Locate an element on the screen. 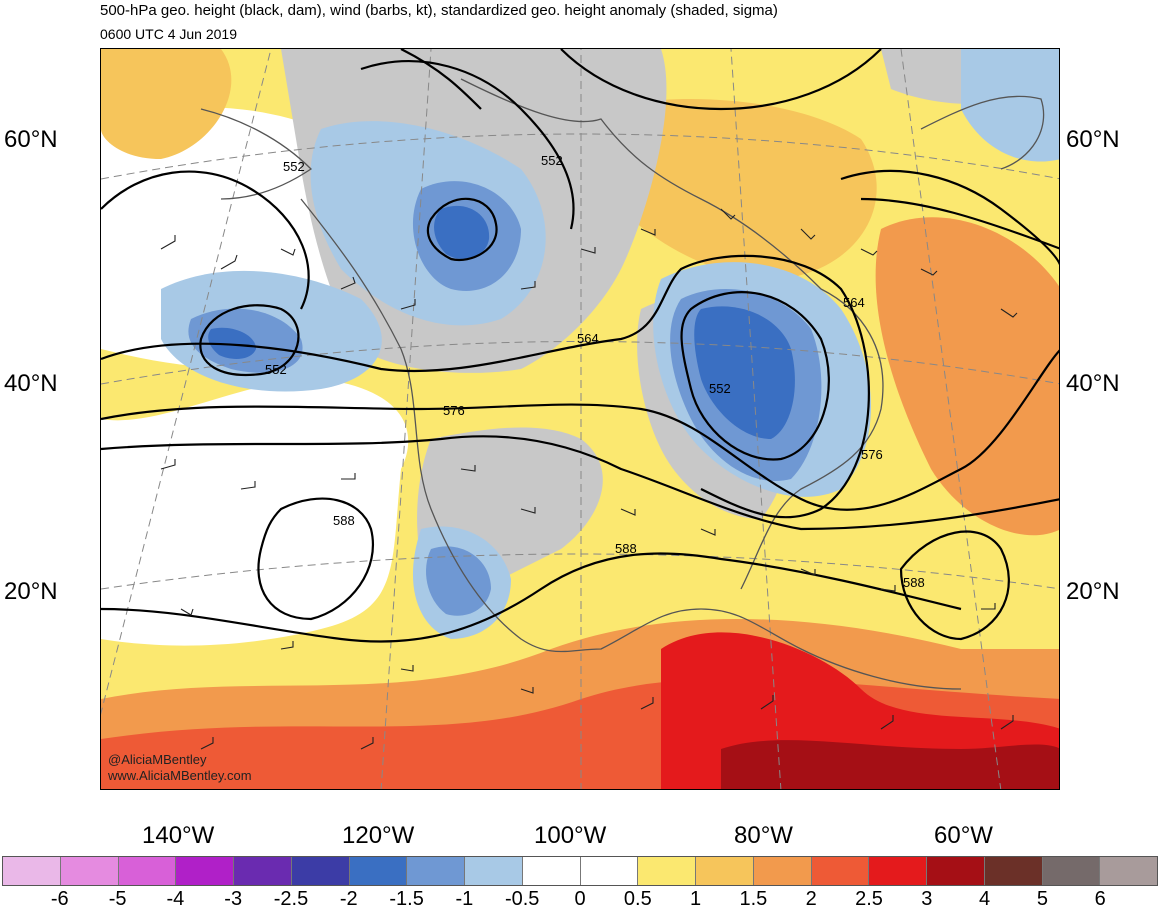 This screenshot has height=912, width=1160. lon-label: 100°W is located at coordinates (570, 835).